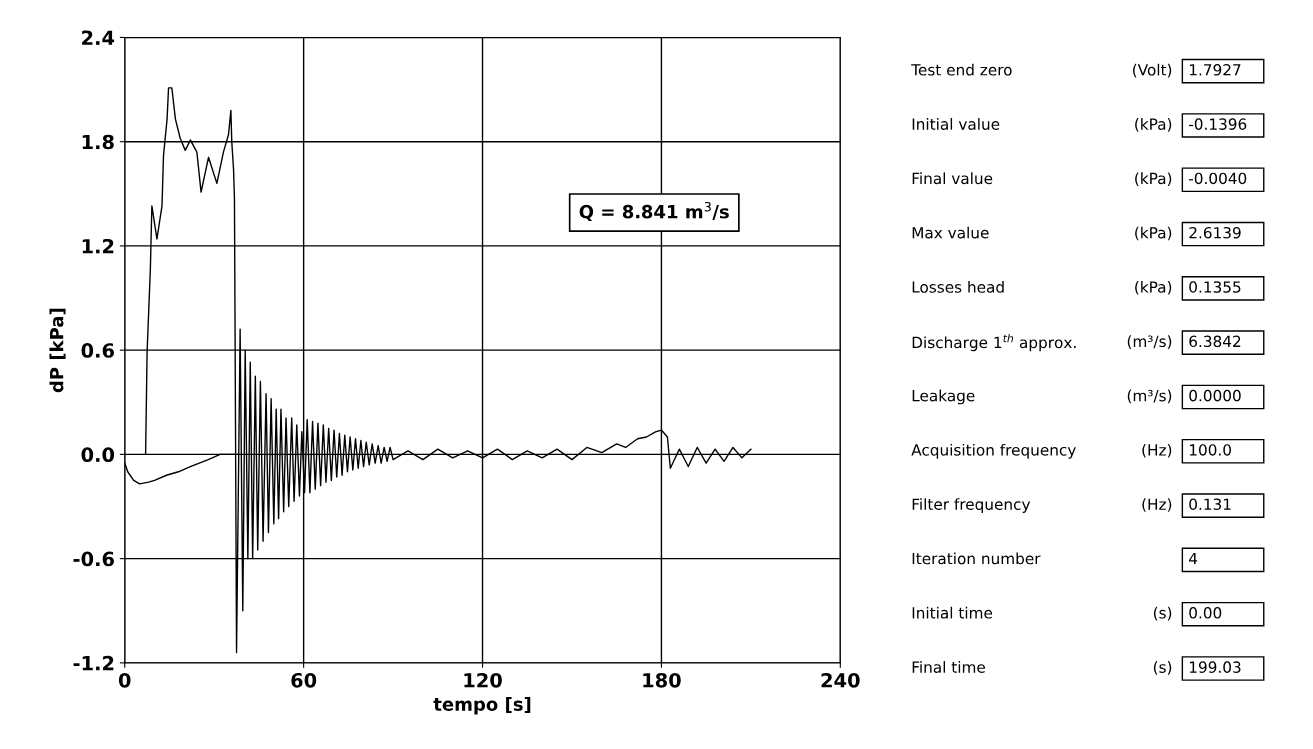 This screenshot has width=1313, height=749. Describe the element at coordinates (1215, 232) in the screenshot. I see `text: 2.6139` at that location.